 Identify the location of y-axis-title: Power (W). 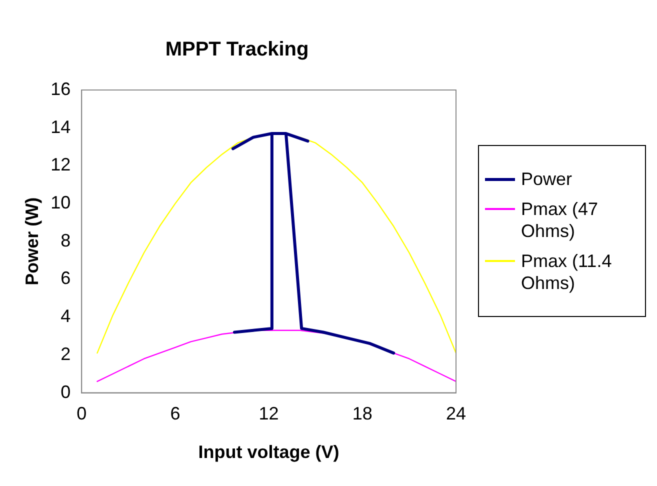
(32, 241).